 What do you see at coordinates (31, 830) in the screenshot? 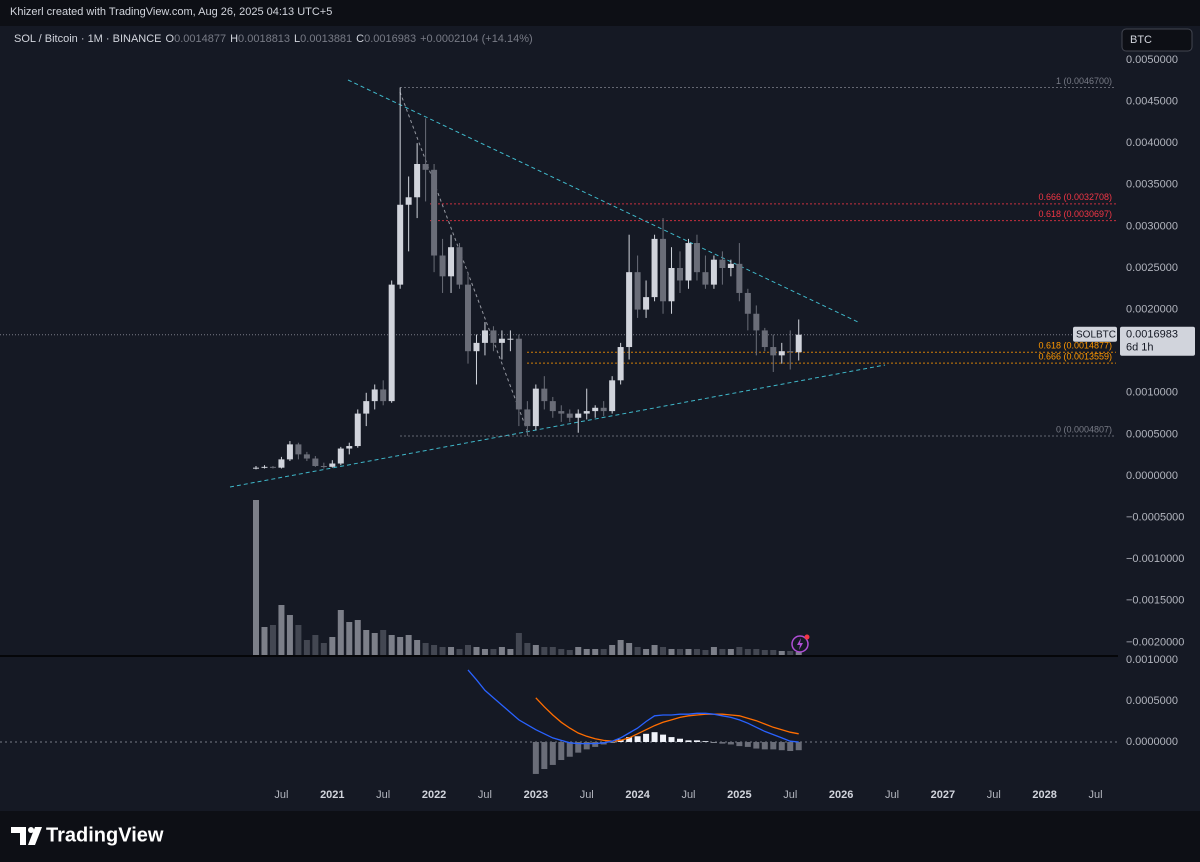
I see `logo-mark` at bounding box center [31, 830].